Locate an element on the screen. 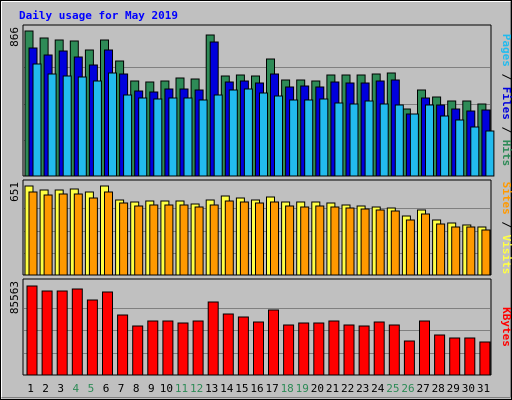 This screenshot has width=512, height=400. x-tick-label-day-16: 16 is located at coordinates (256, 388).